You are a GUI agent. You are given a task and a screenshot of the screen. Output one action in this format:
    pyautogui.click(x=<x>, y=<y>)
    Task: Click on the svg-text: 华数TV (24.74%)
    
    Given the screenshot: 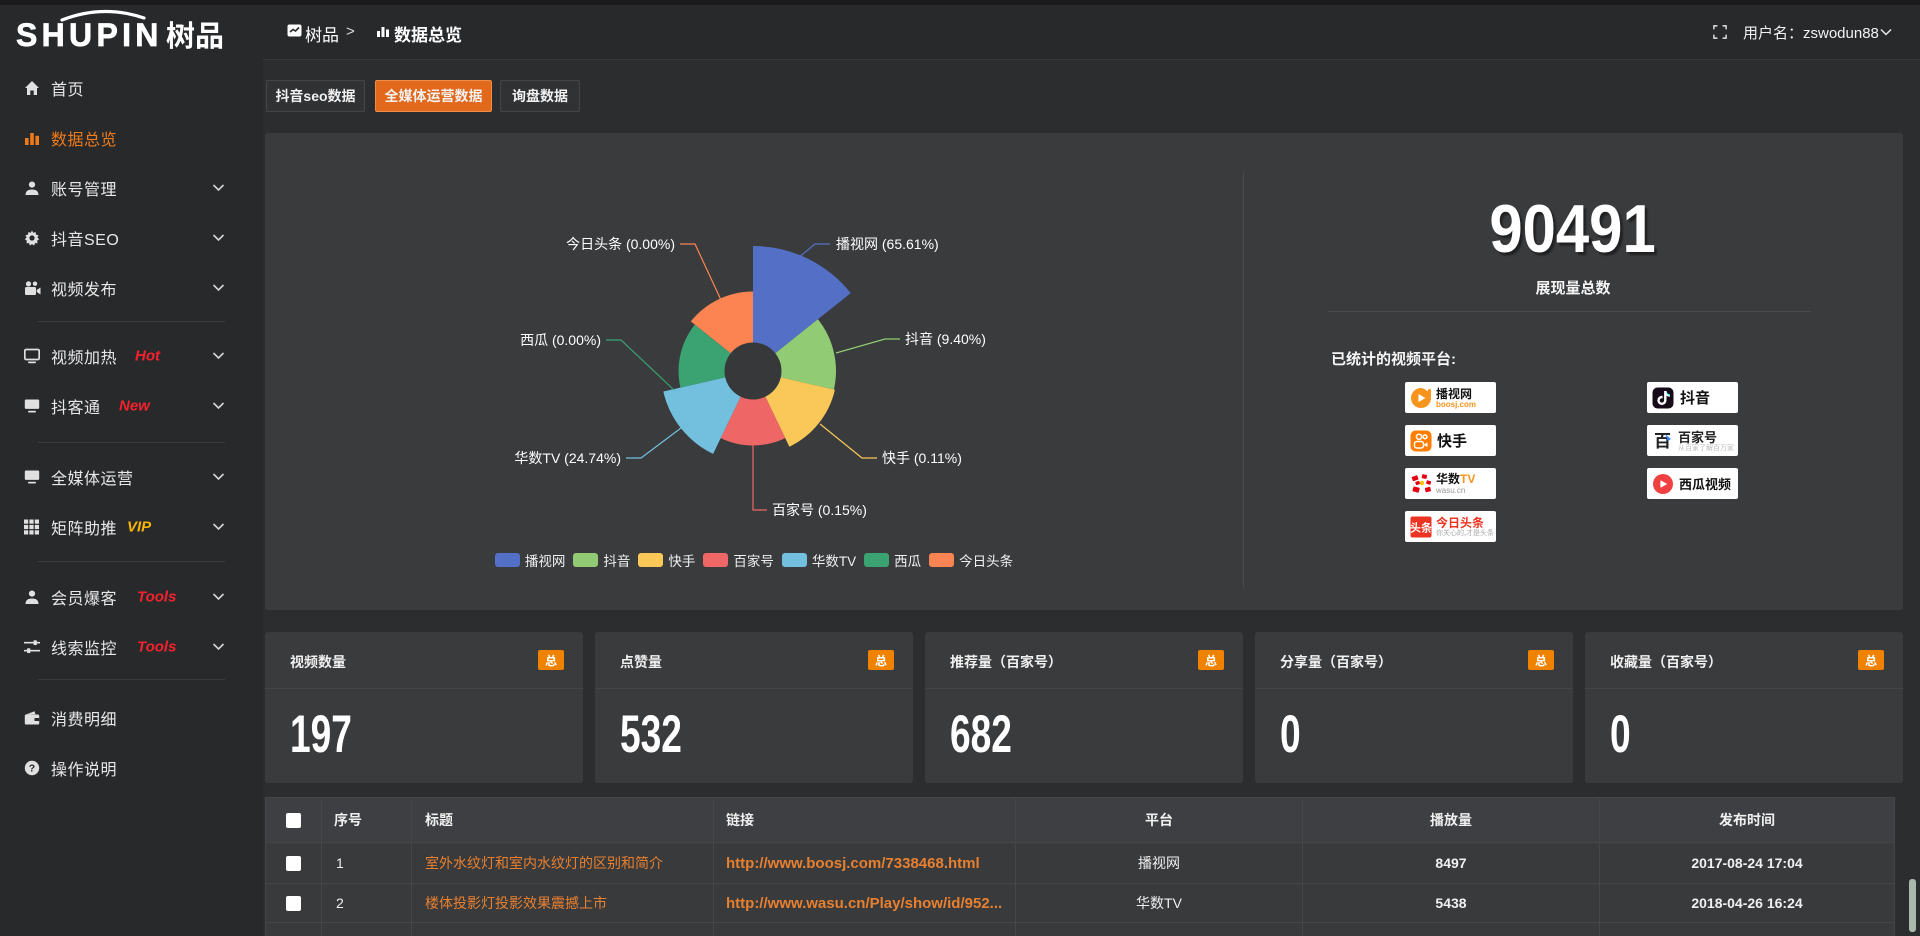 What is the action you would take?
    pyautogui.click(x=567, y=458)
    